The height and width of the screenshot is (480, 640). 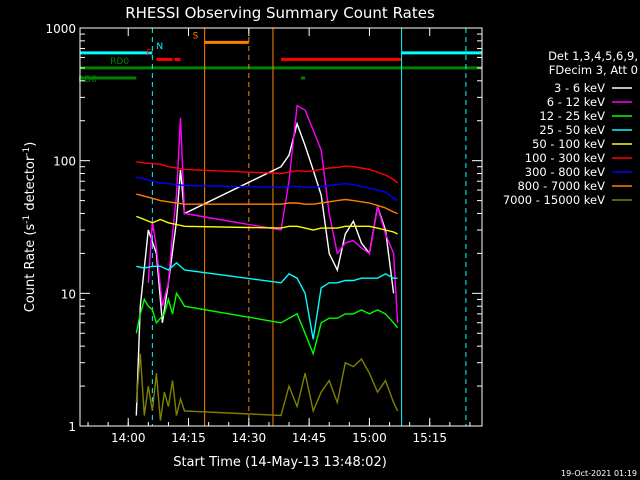 I want to click on x-axis-label: Start Time (14-May-13 13:48:02), so click(x=280, y=462).